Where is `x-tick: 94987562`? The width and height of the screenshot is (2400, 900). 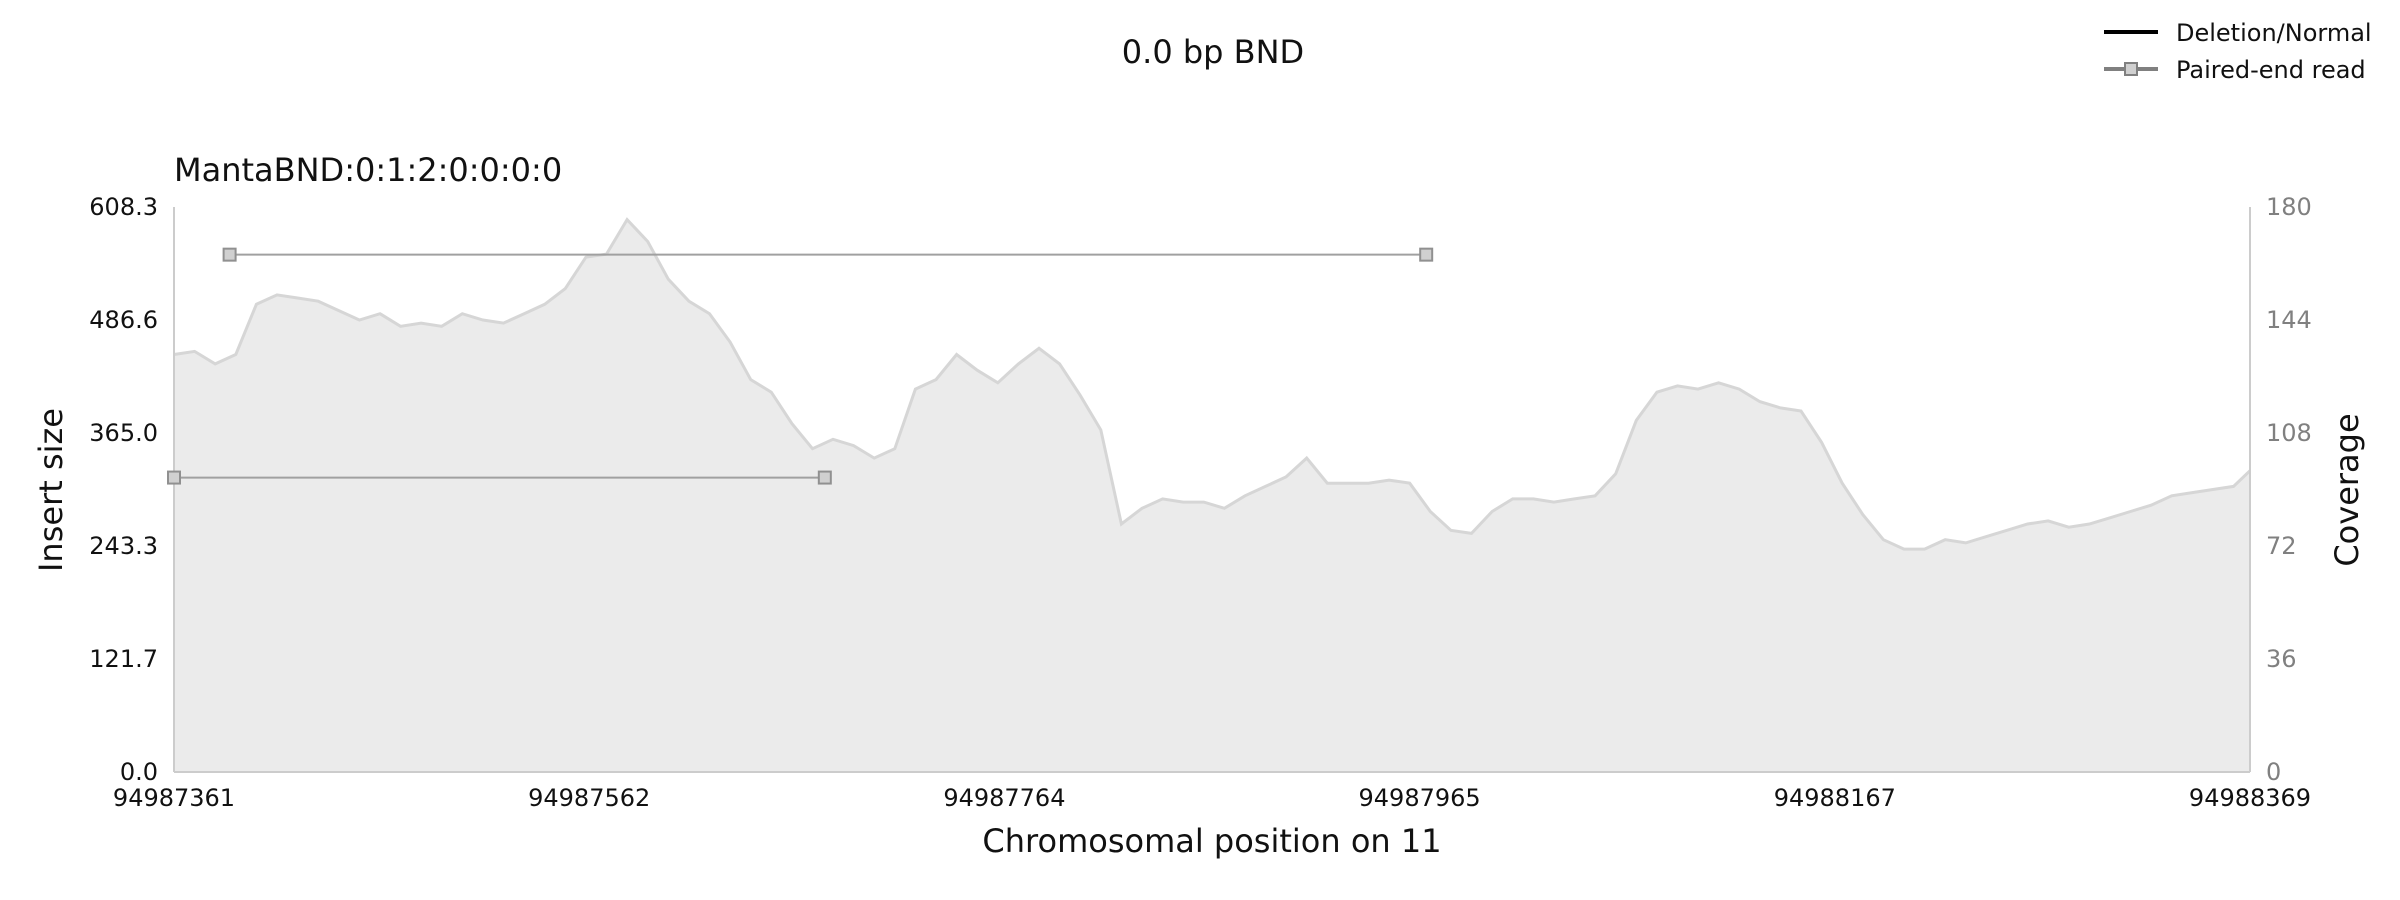 x-tick: 94987562 is located at coordinates (589, 798).